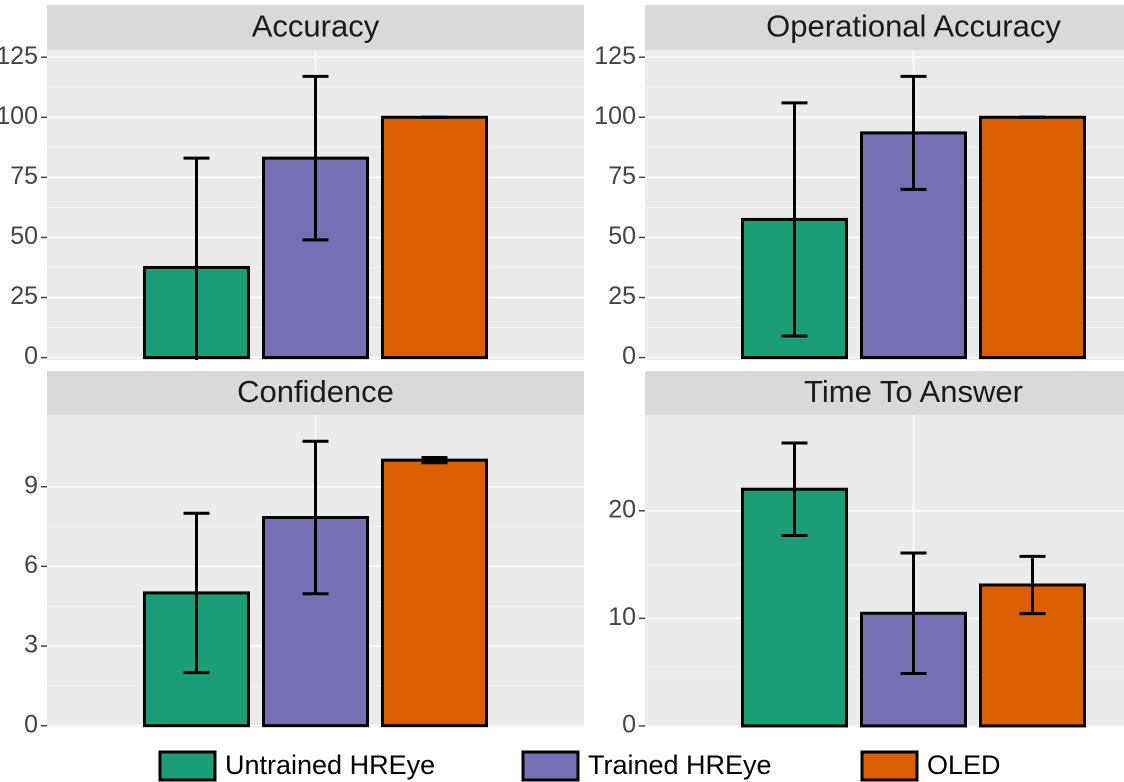 Image resolution: width=1124 pixels, height=782 pixels. I want to click on y-tick-label: 3, so click(31, 645).